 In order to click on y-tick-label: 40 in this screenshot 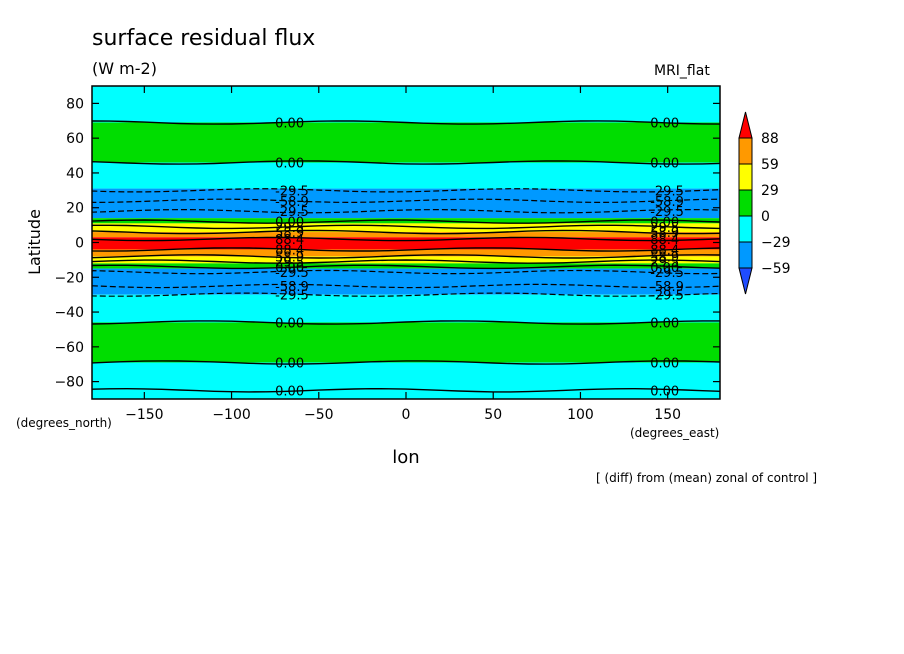, I will do `click(75, 174)`.